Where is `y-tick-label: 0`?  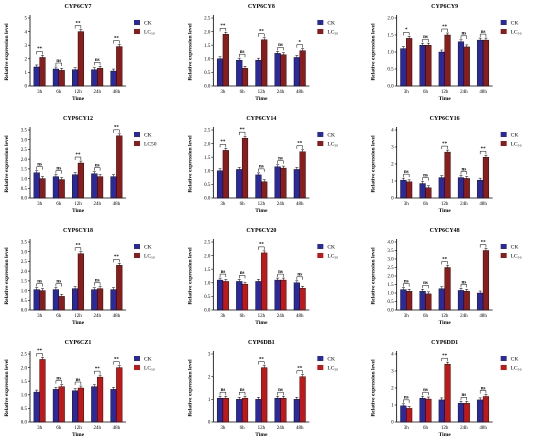
y-tick-label: 0 is located at coordinates (392, 199).